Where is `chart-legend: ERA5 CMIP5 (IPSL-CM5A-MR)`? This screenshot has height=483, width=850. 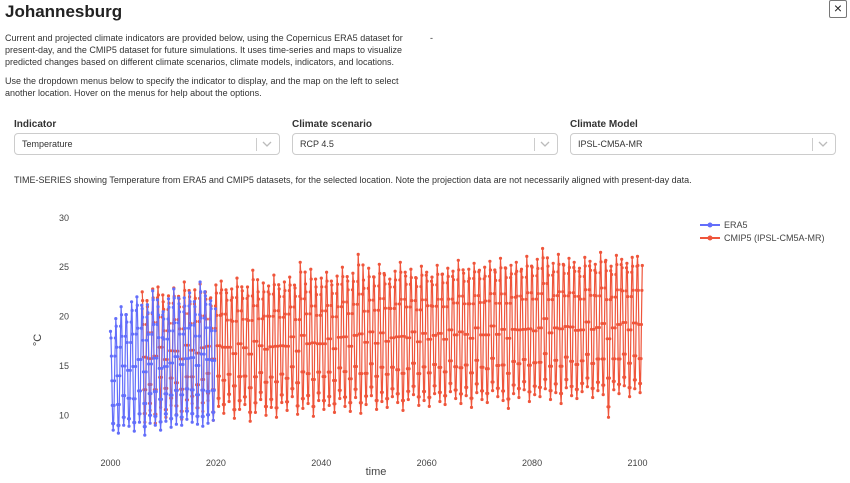 chart-legend: ERA5 CMIP5 (IPSL-CM5A-MR) is located at coordinates (762, 231).